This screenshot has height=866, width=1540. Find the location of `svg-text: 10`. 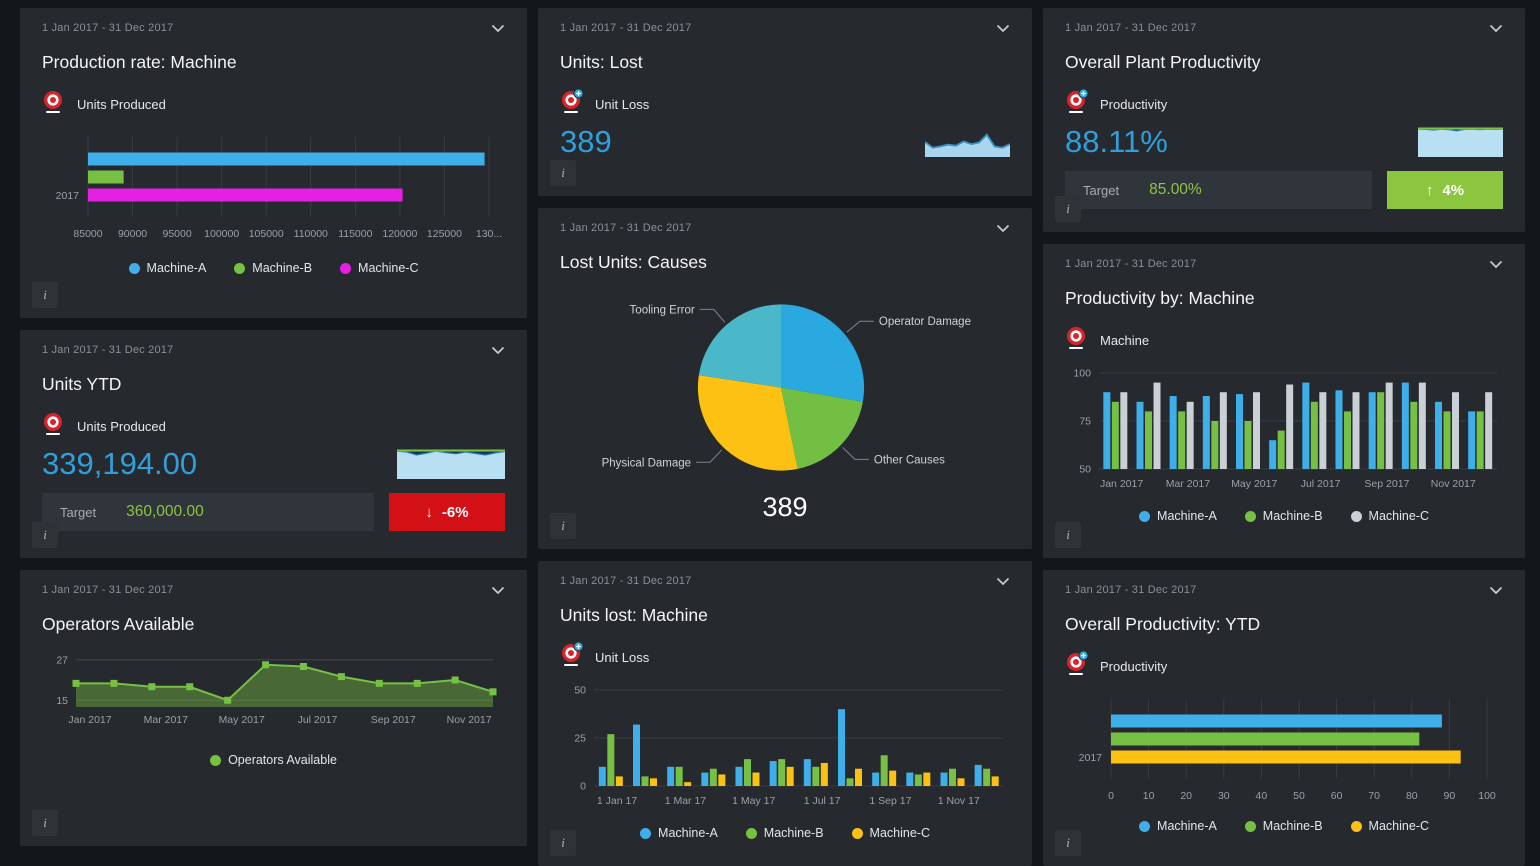

svg-text: 10 is located at coordinates (1149, 796).